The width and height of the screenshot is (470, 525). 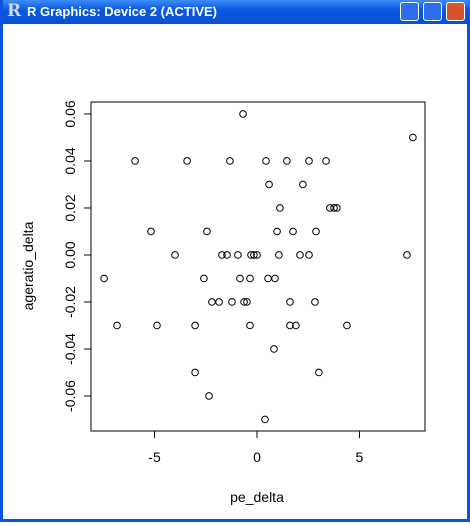 What do you see at coordinates (14, 11) in the screenshot?
I see `app-icon: R` at bounding box center [14, 11].